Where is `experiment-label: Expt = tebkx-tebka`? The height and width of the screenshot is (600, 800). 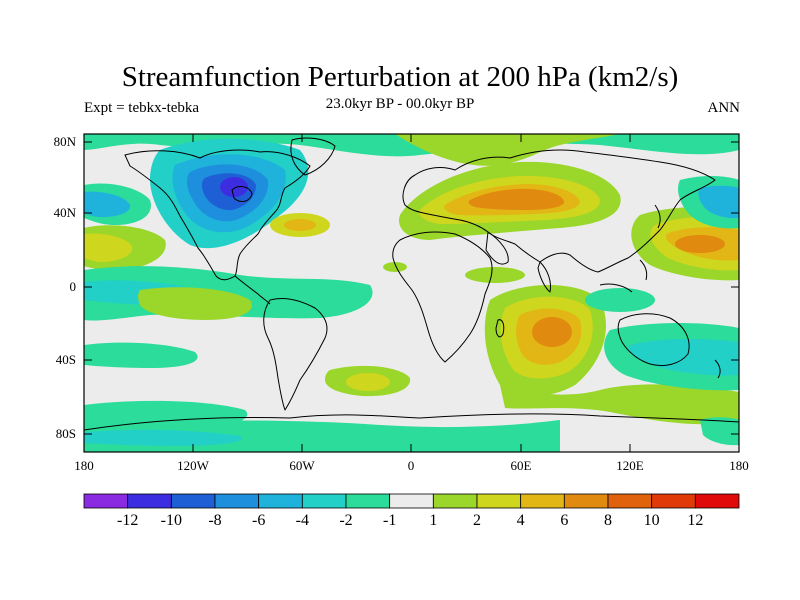
experiment-label: Expt = tebkx-tebka is located at coordinates (142, 108).